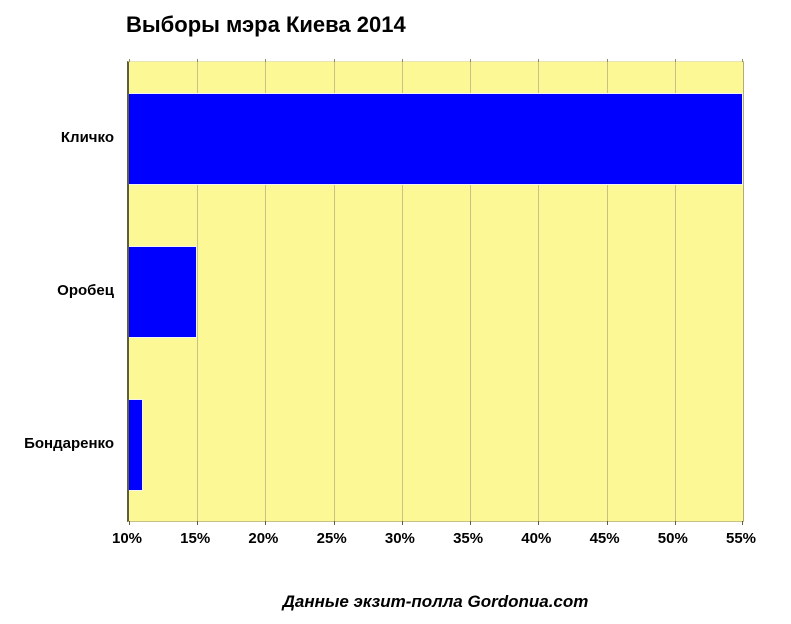 The image size is (791, 624). I want to click on category-label: Кличко, so click(87, 137).